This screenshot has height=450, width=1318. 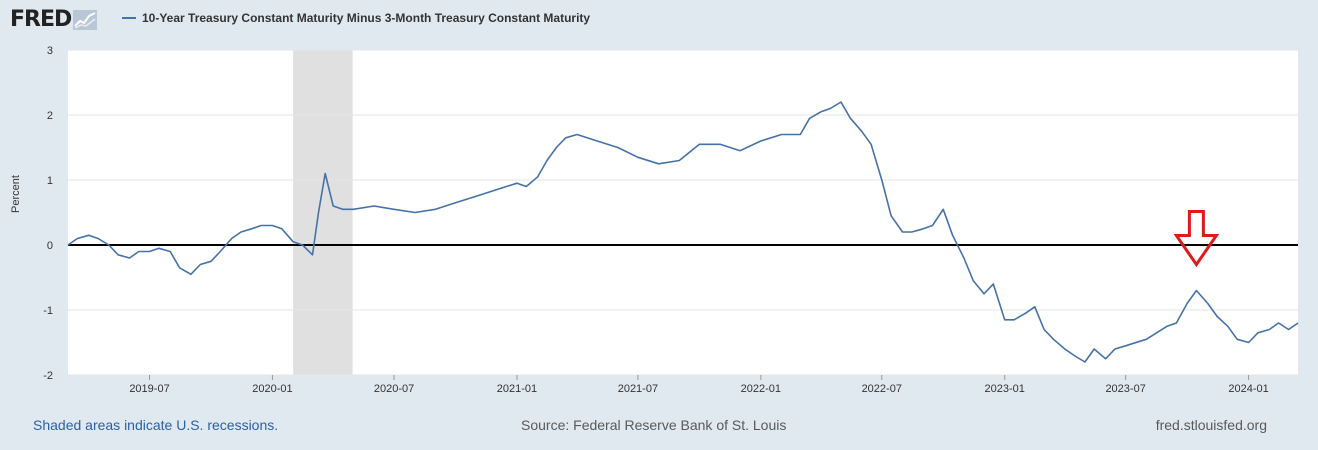 What do you see at coordinates (85, 20) in the screenshot?
I see `mini-chart-icon` at bounding box center [85, 20].